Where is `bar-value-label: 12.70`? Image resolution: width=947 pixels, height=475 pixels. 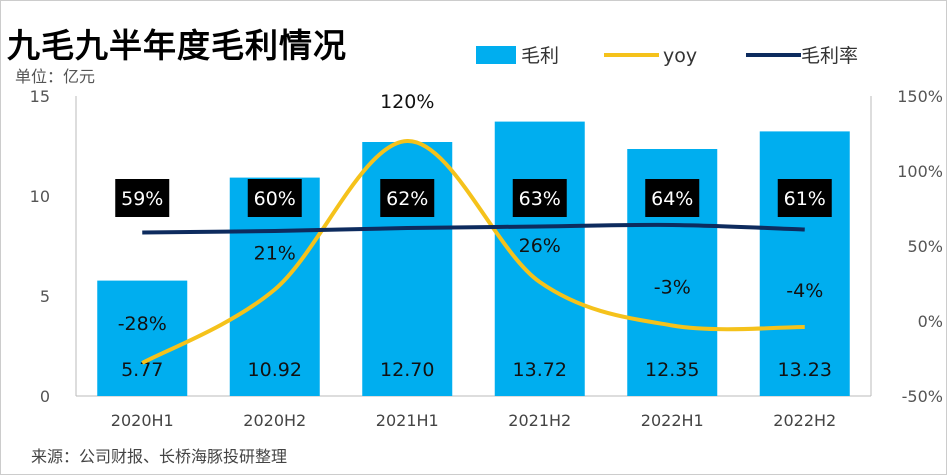 bar-value-label: 12.70 is located at coordinates (407, 370).